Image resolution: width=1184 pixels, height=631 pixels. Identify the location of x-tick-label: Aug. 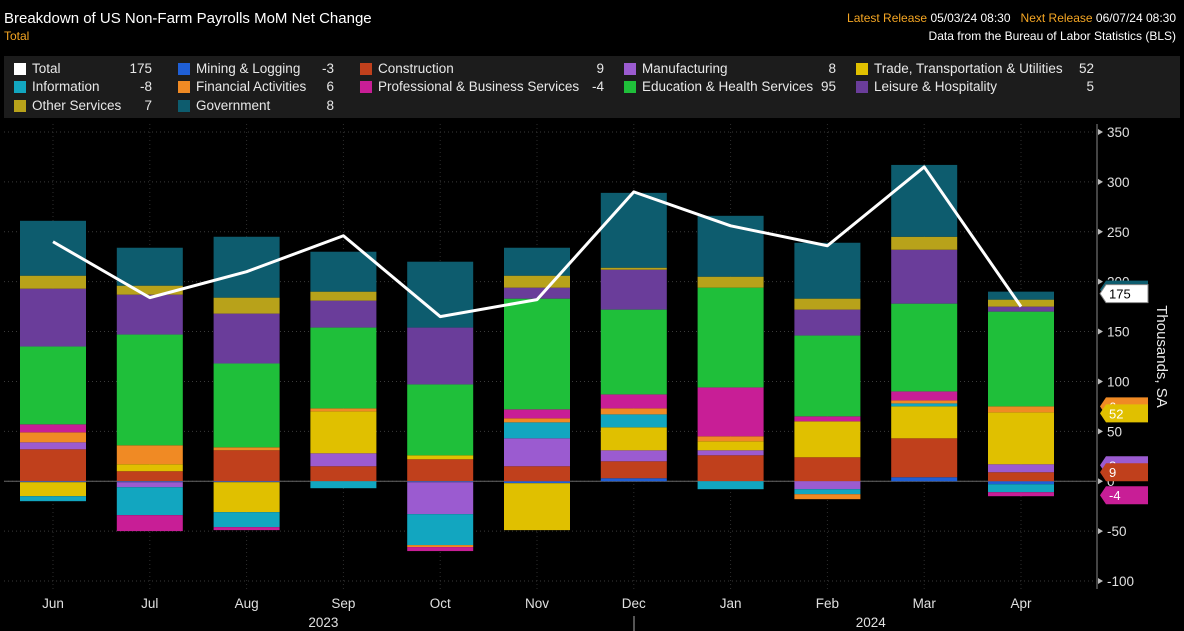
(247, 603).